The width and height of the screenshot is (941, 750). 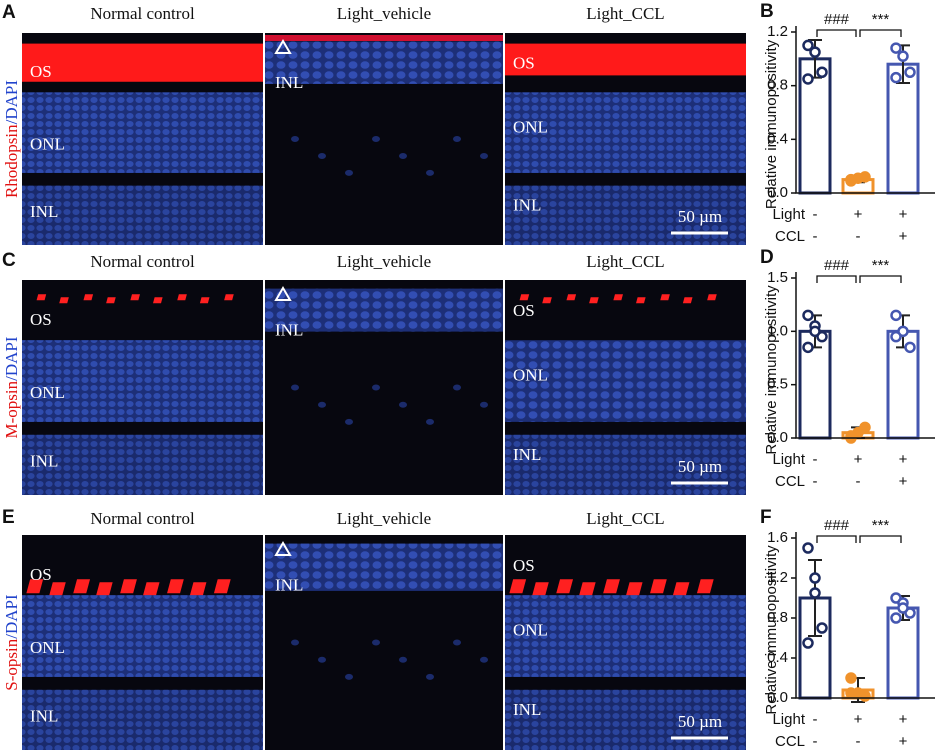 What do you see at coordinates (524, 310) in the screenshot?
I see `layer-label: OS` at bounding box center [524, 310].